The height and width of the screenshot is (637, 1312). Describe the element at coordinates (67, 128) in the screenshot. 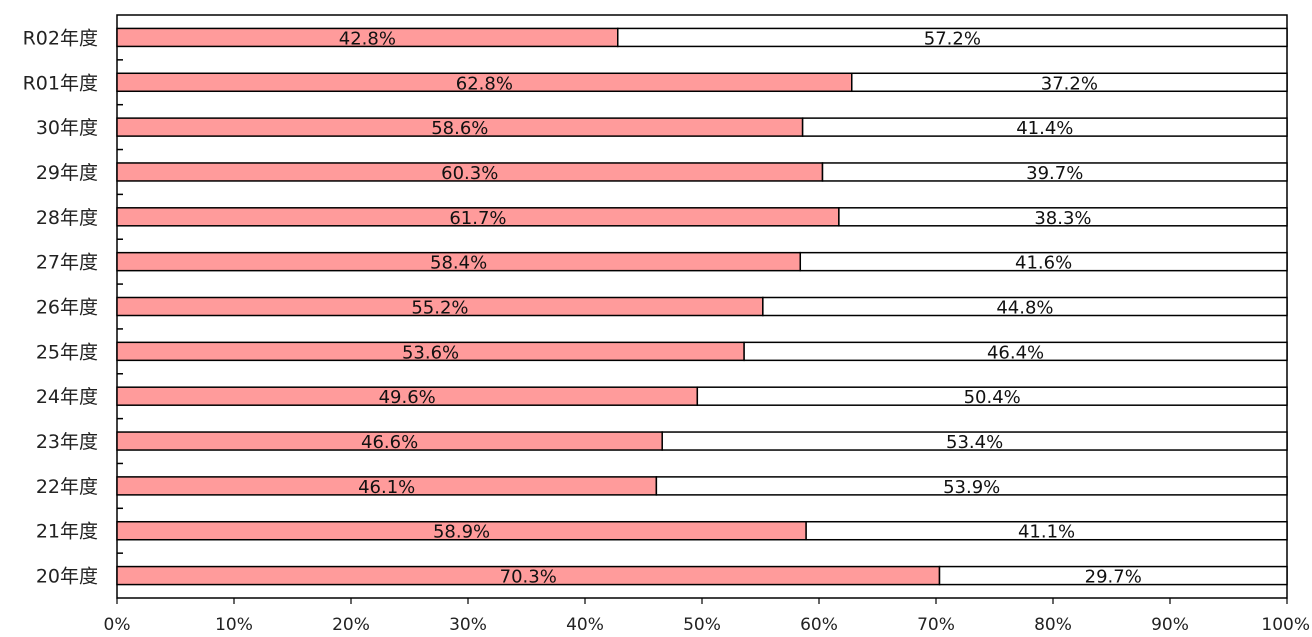

I see `category-label: 30年度` at that location.